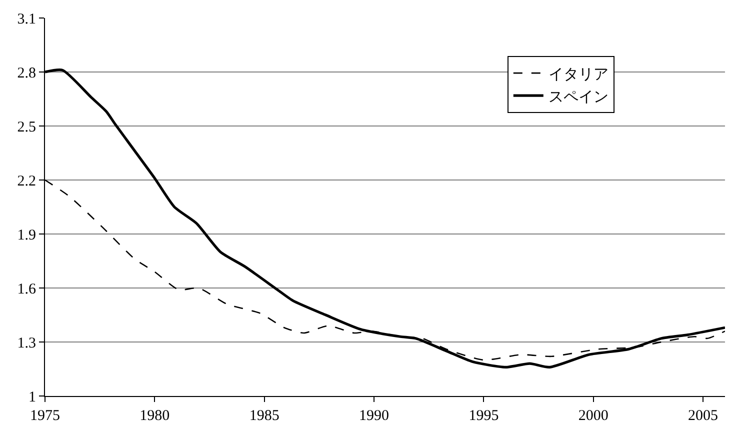  What do you see at coordinates (26, 235) in the screenshot?
I see `y-tick-label: 1.9` at bounding box center [26, 235].